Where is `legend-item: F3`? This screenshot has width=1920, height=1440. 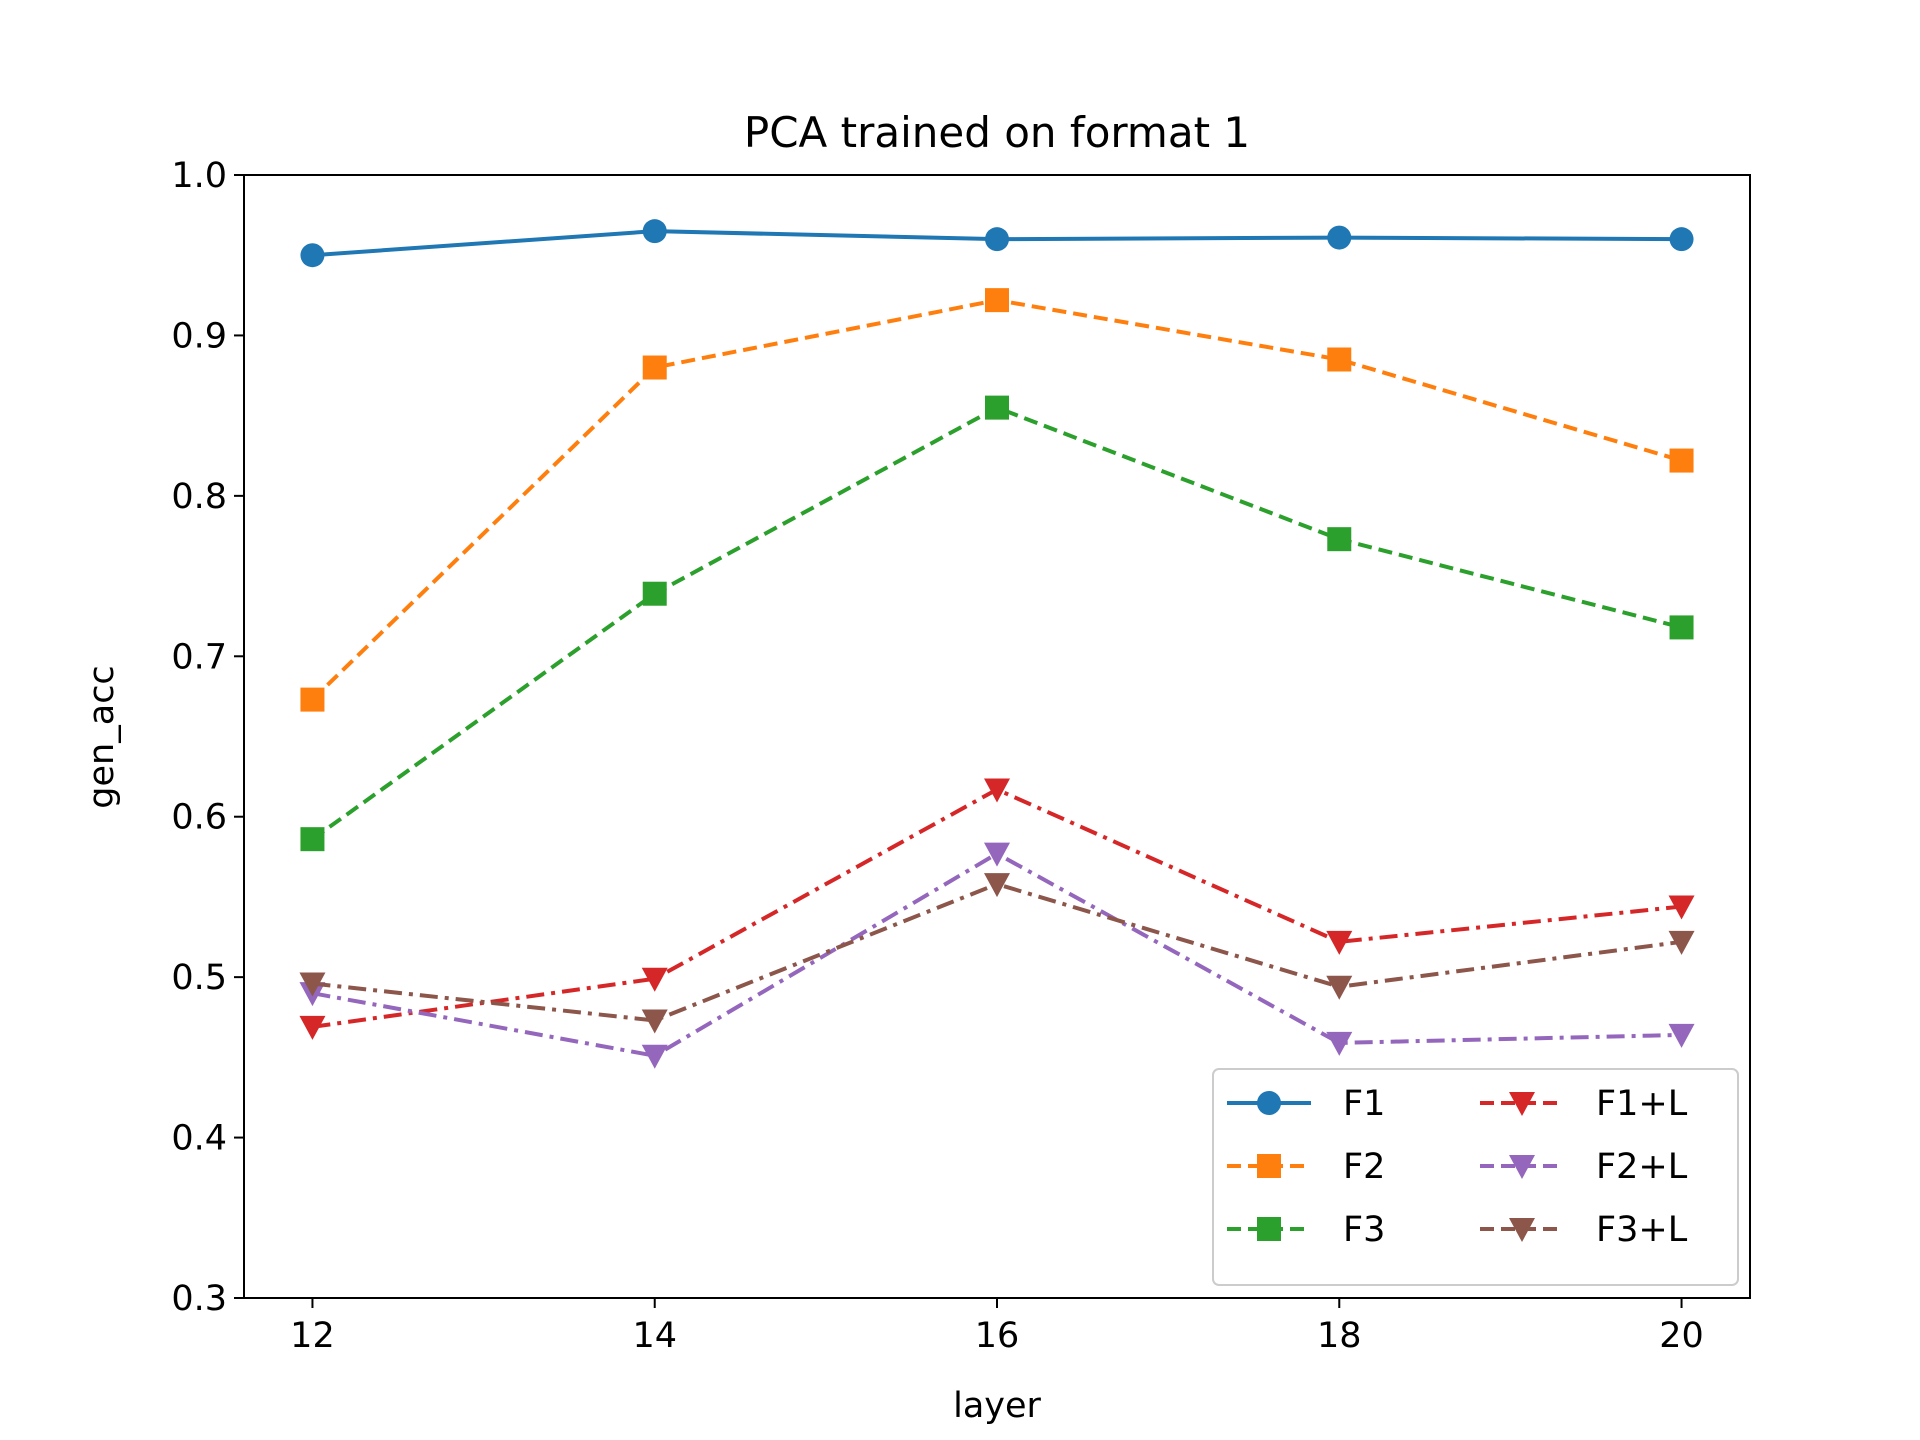 legend-item: F3 is located at coordinates (1306, 1230).